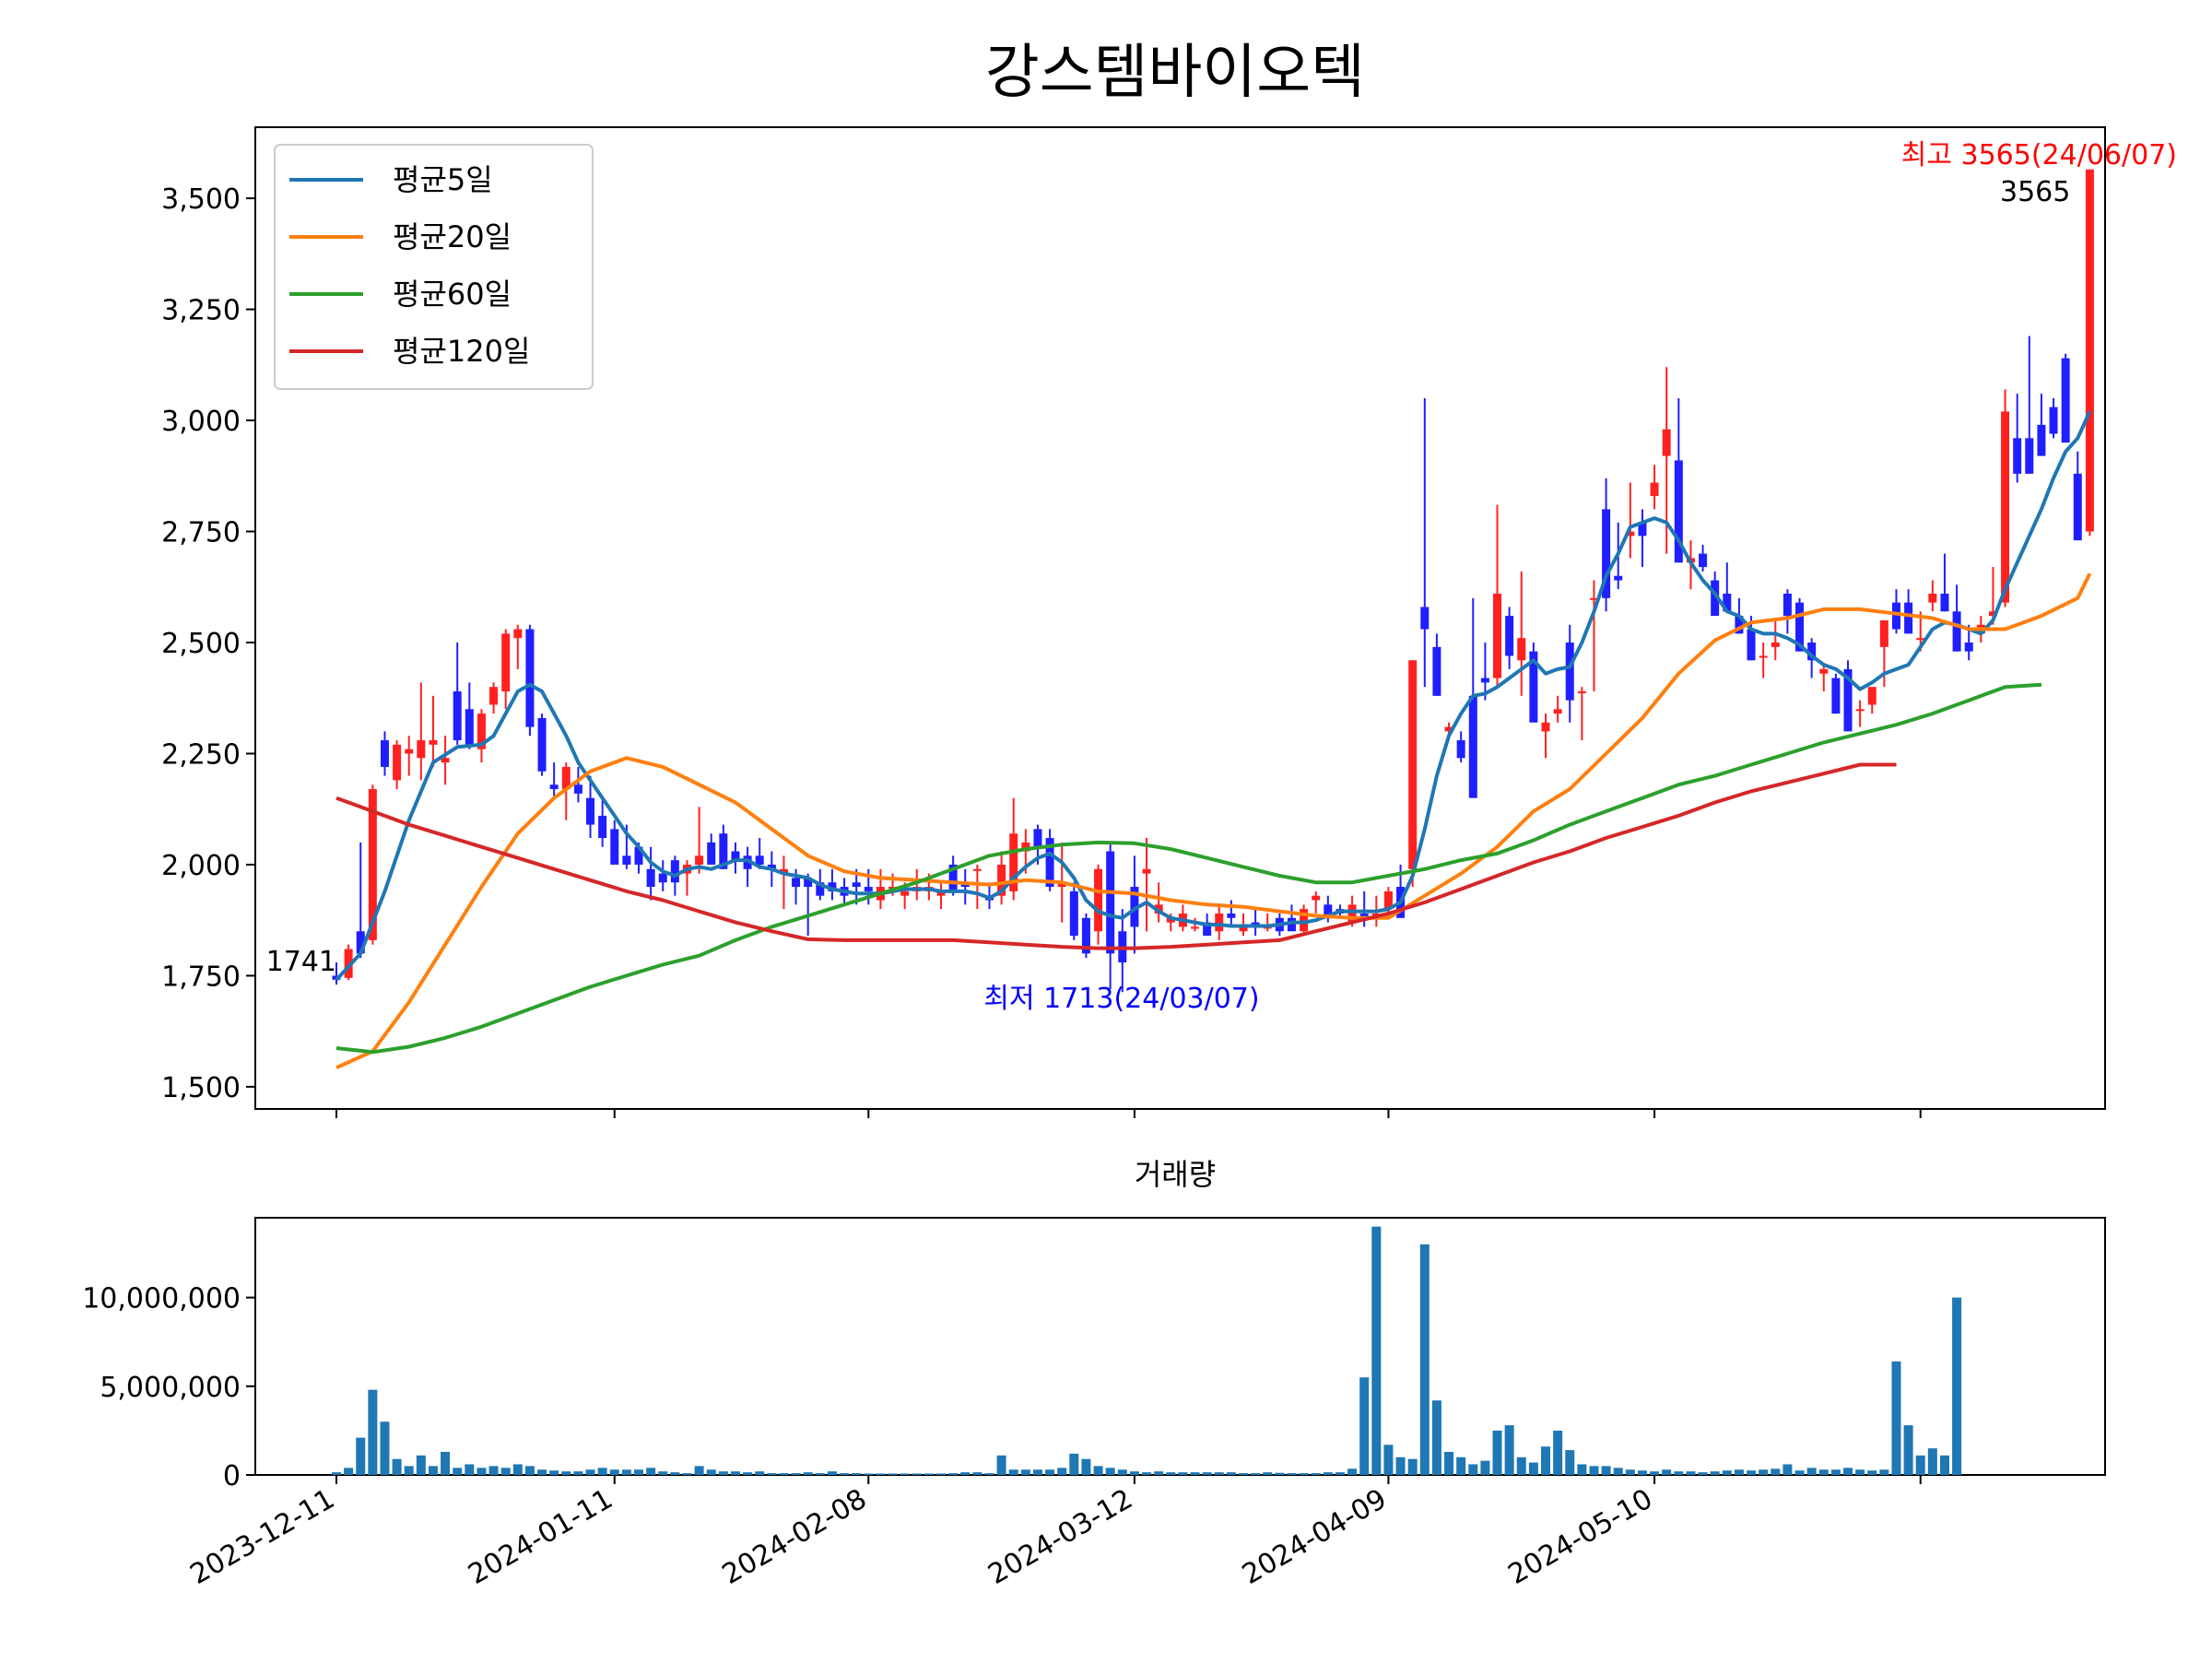 The height and width of the screenshot is (1663, 2212). I want to click on volume-y-tick-label: 10,000,000, so click(161, 1299).